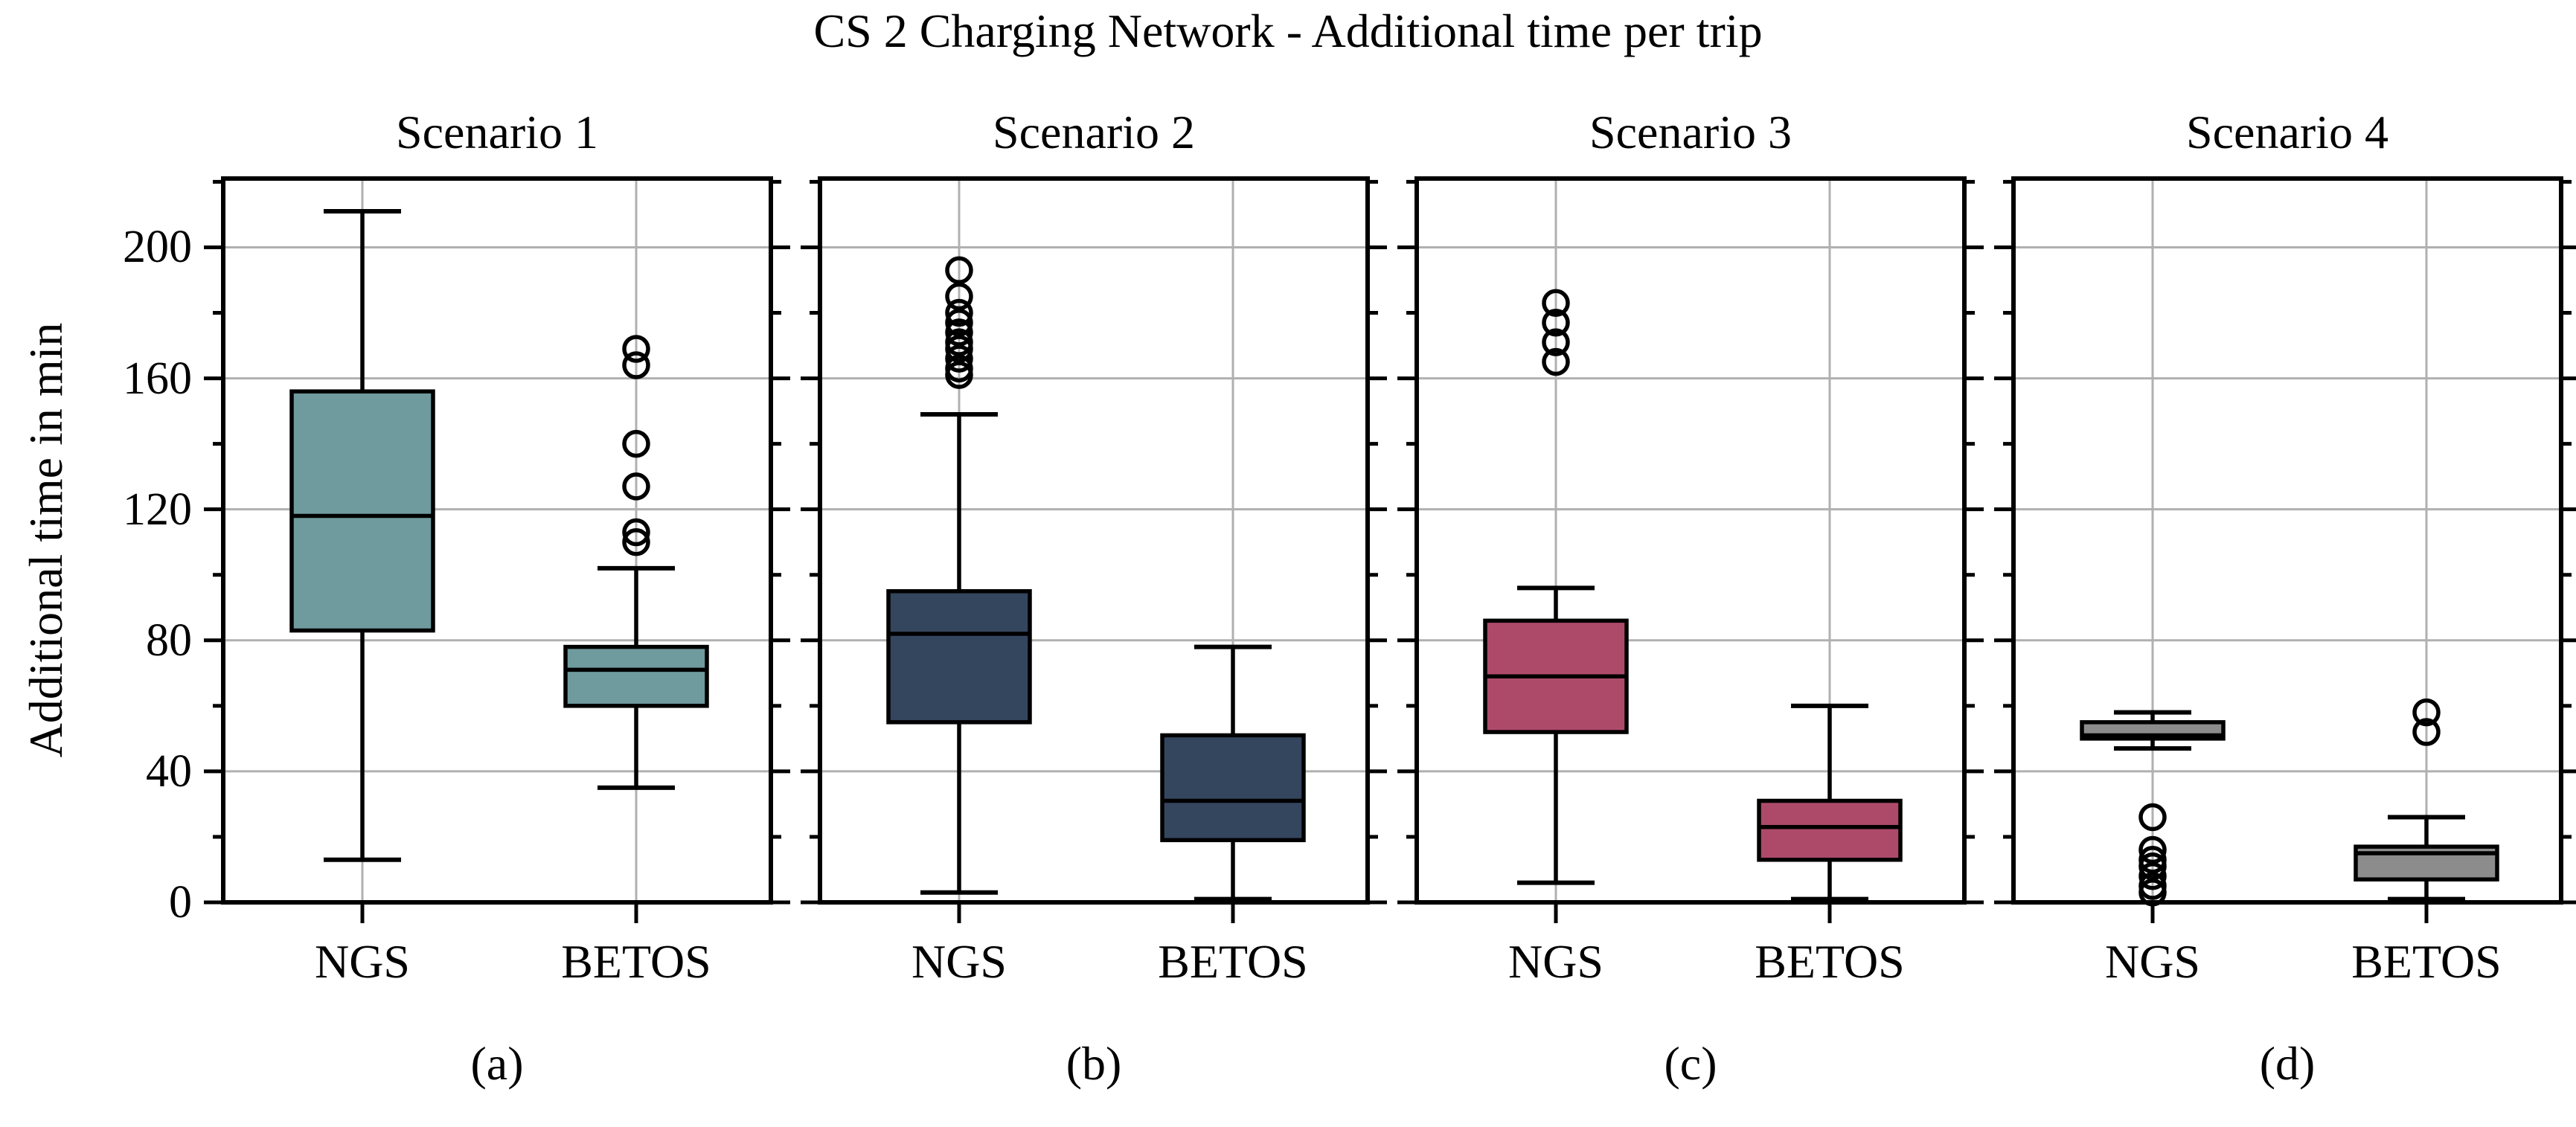 The image size is (2576, 1127). I want to click on subplot-title: Scenario 3, so click(1690, 132).